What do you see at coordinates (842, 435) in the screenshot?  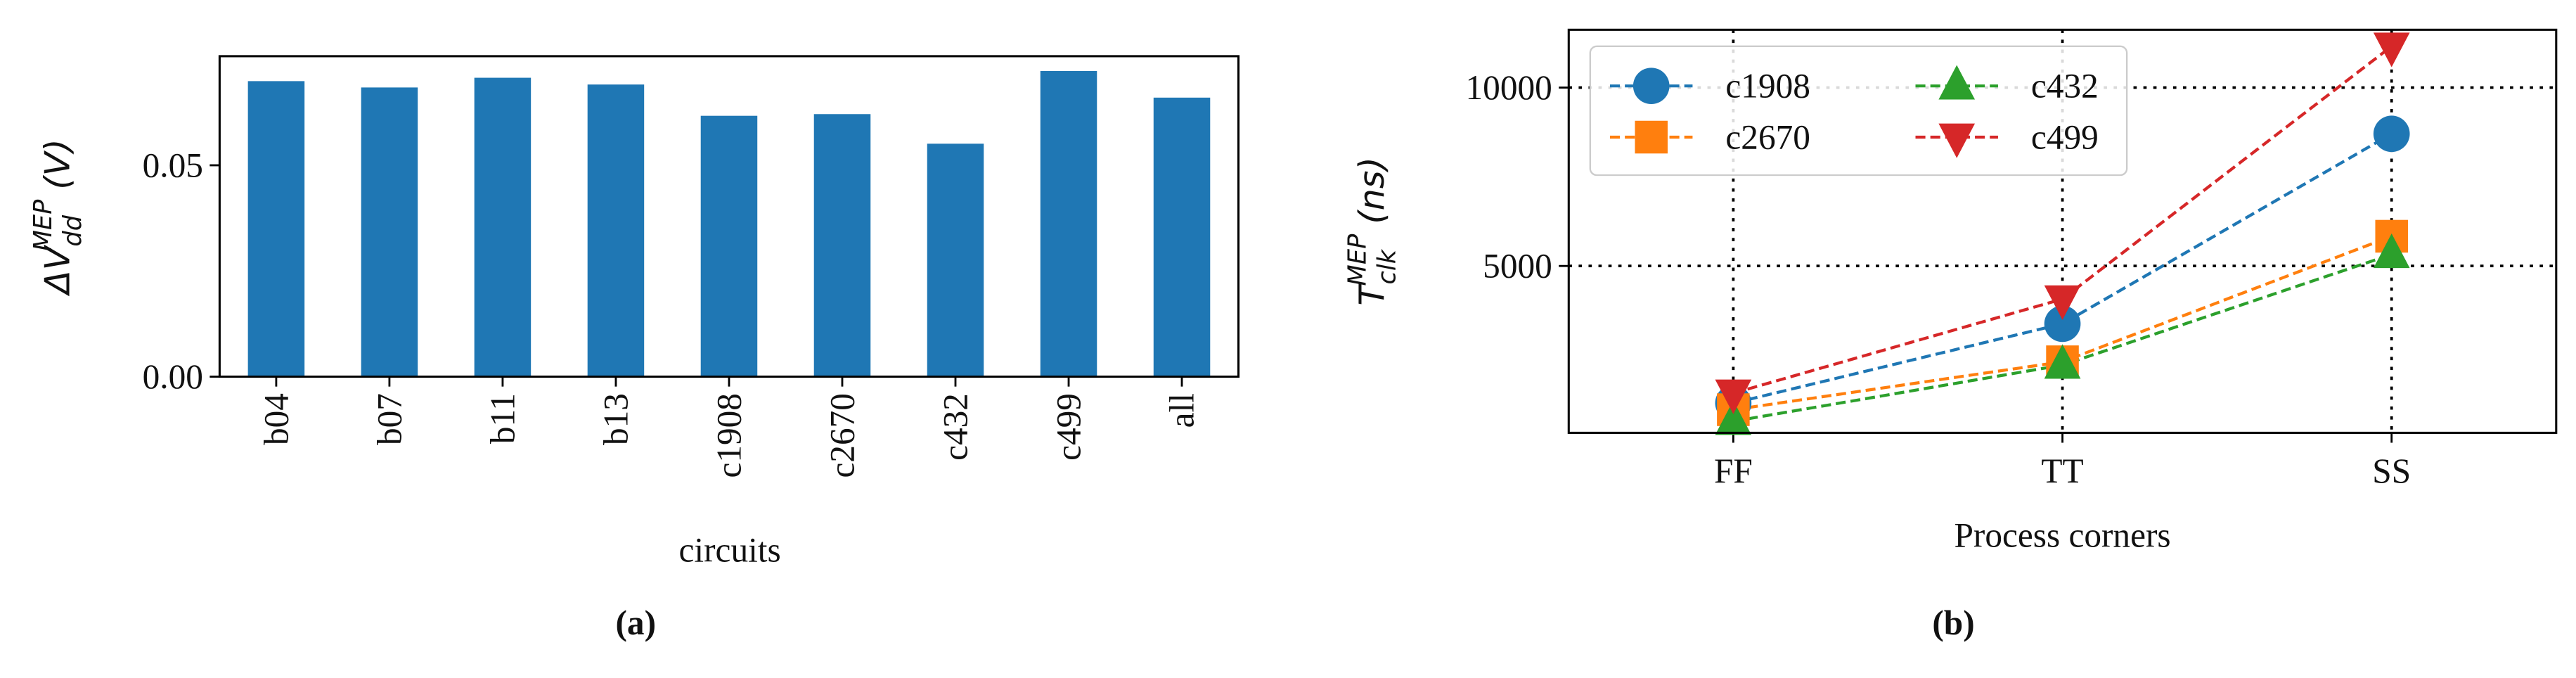 I see `x-tick-label: c2670` at bounding box center [842, 435].